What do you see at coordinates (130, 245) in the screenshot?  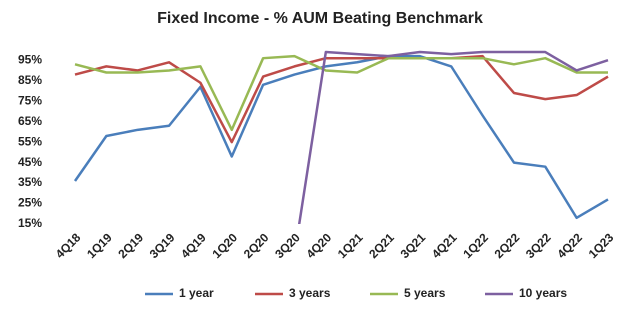 I see `x-tick-label: 2Q19` at bounding box center [130, 245].